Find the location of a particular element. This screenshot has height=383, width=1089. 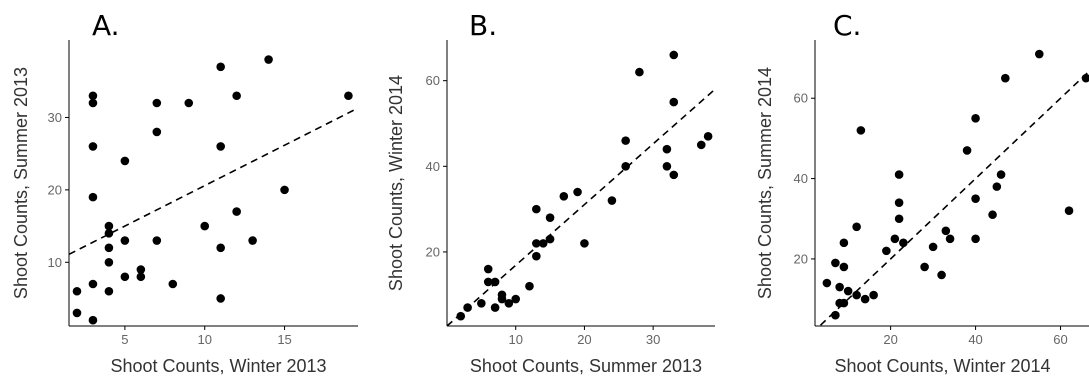

fit-line is located at coordinates (213, 181).